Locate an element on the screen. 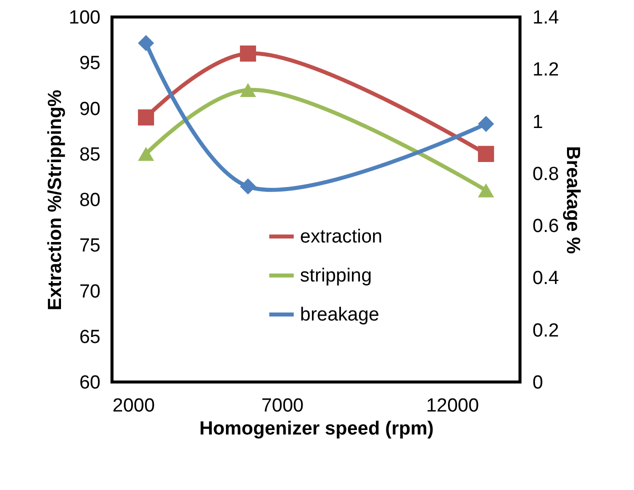 The height and width of the screenshot is (490, 634). x-tick-label: 12000 is located at coordinates (452, 406).